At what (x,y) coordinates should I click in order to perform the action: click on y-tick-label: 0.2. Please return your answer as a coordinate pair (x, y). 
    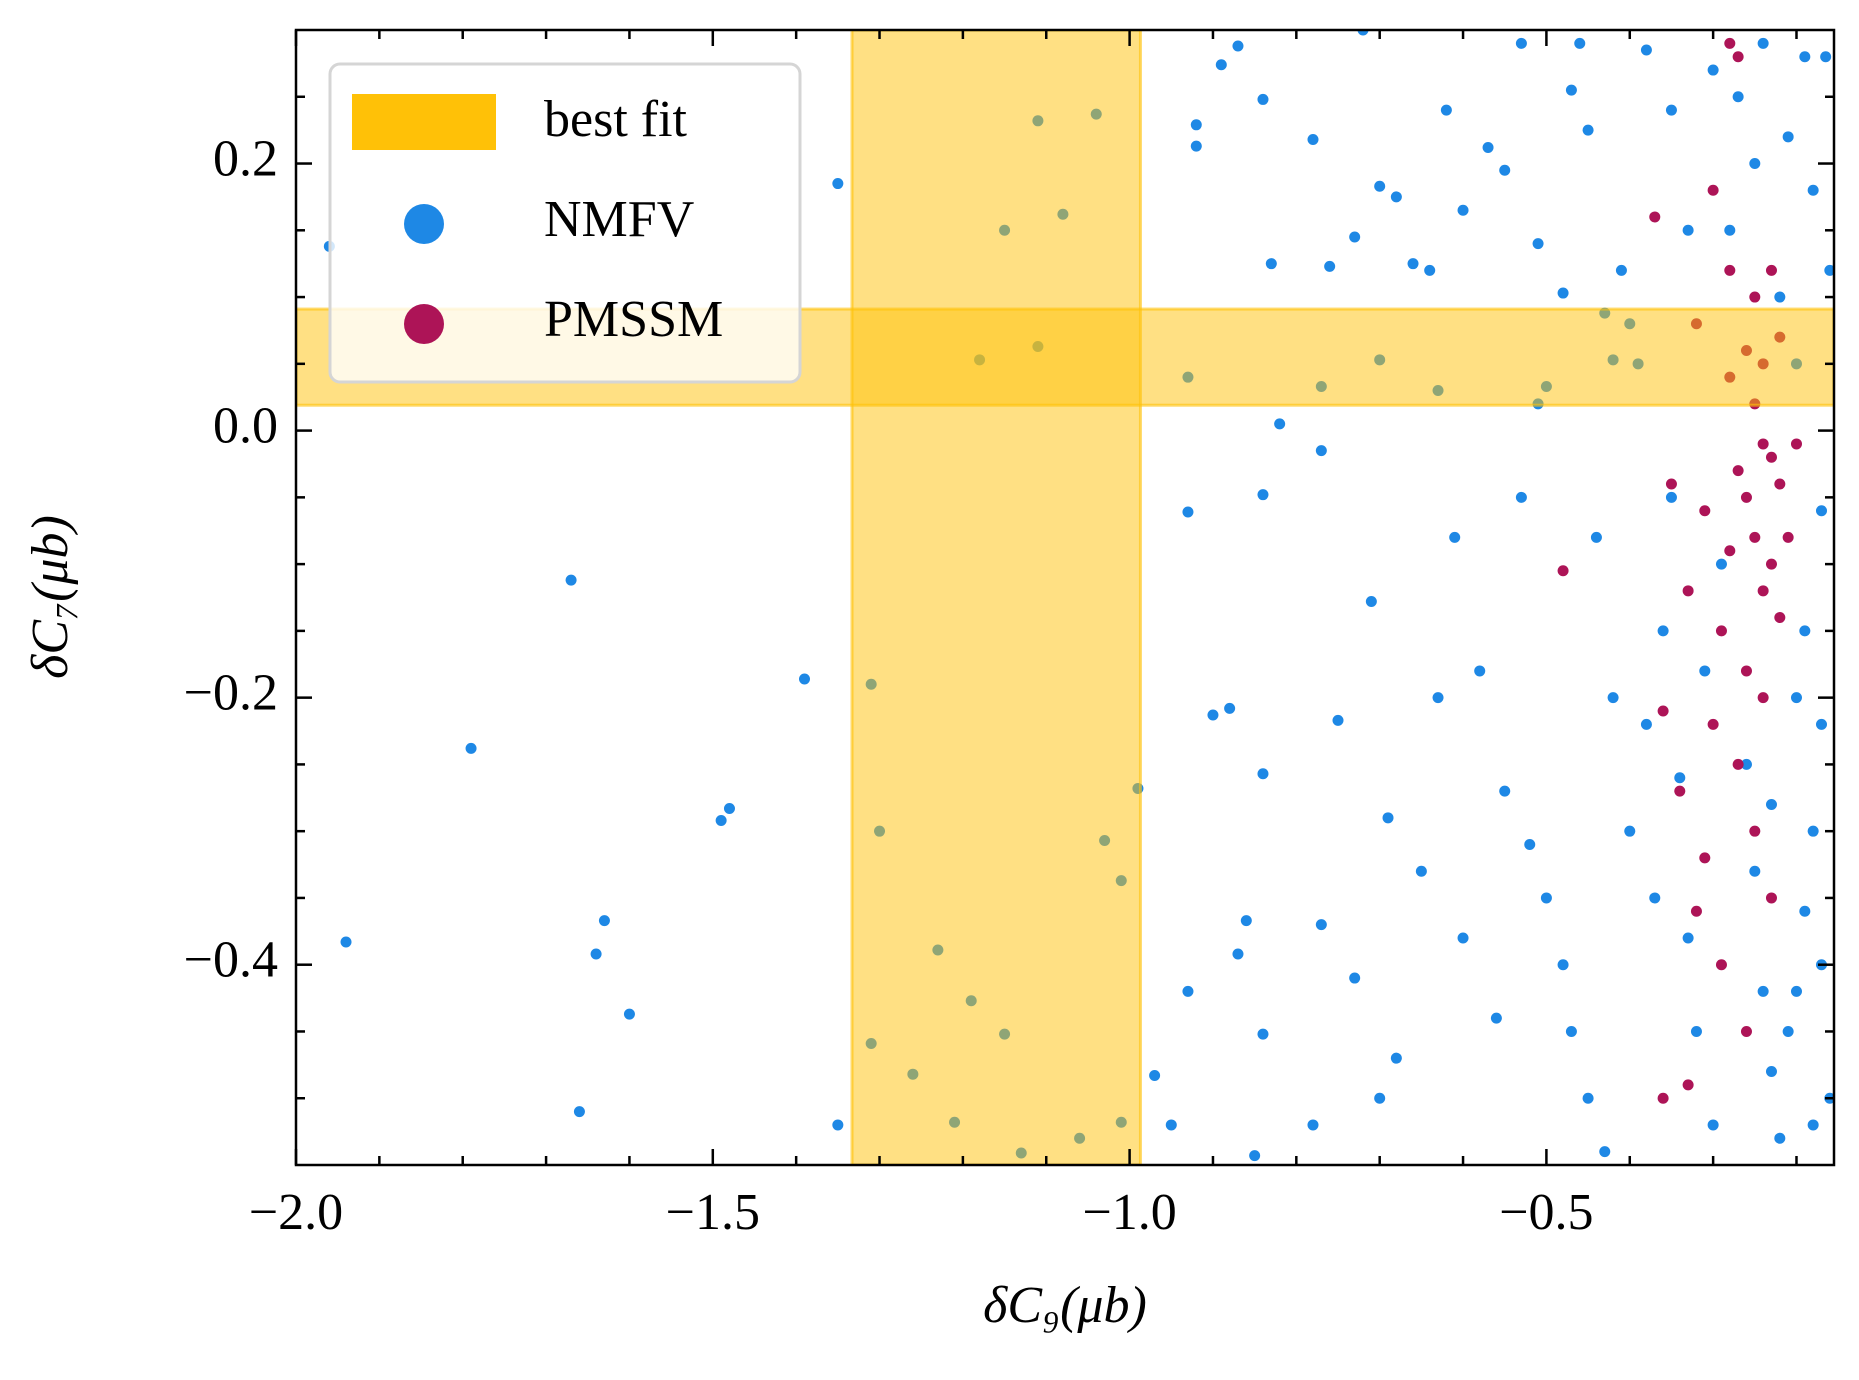
    Looking at the image, I should click on (245, 158).